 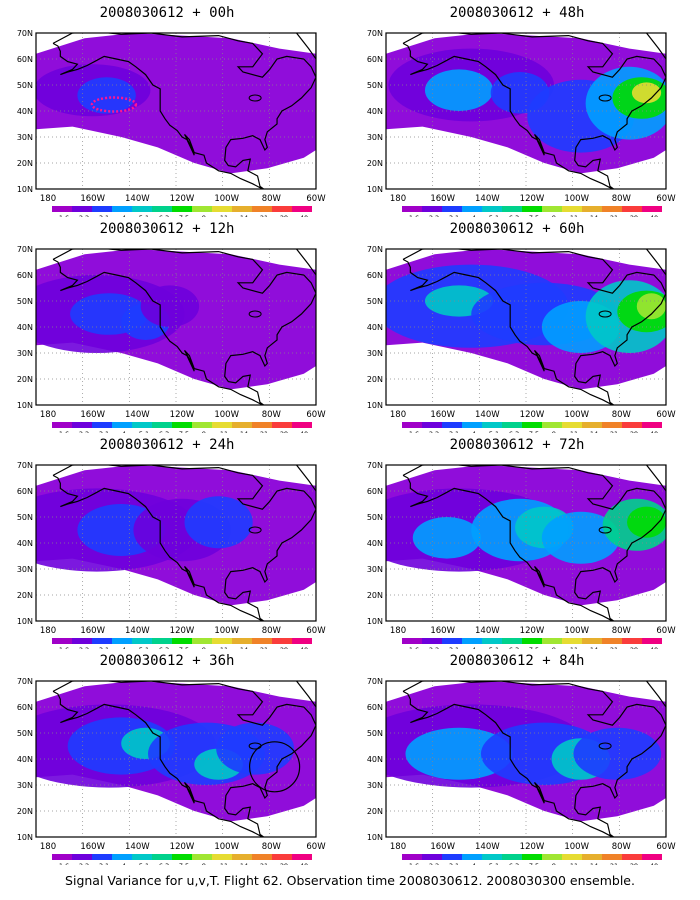 What do you see at coordinates (25, 405) in the screenshot?
I see `lat-tick-label: 10N` at bounding box center [25, 405].